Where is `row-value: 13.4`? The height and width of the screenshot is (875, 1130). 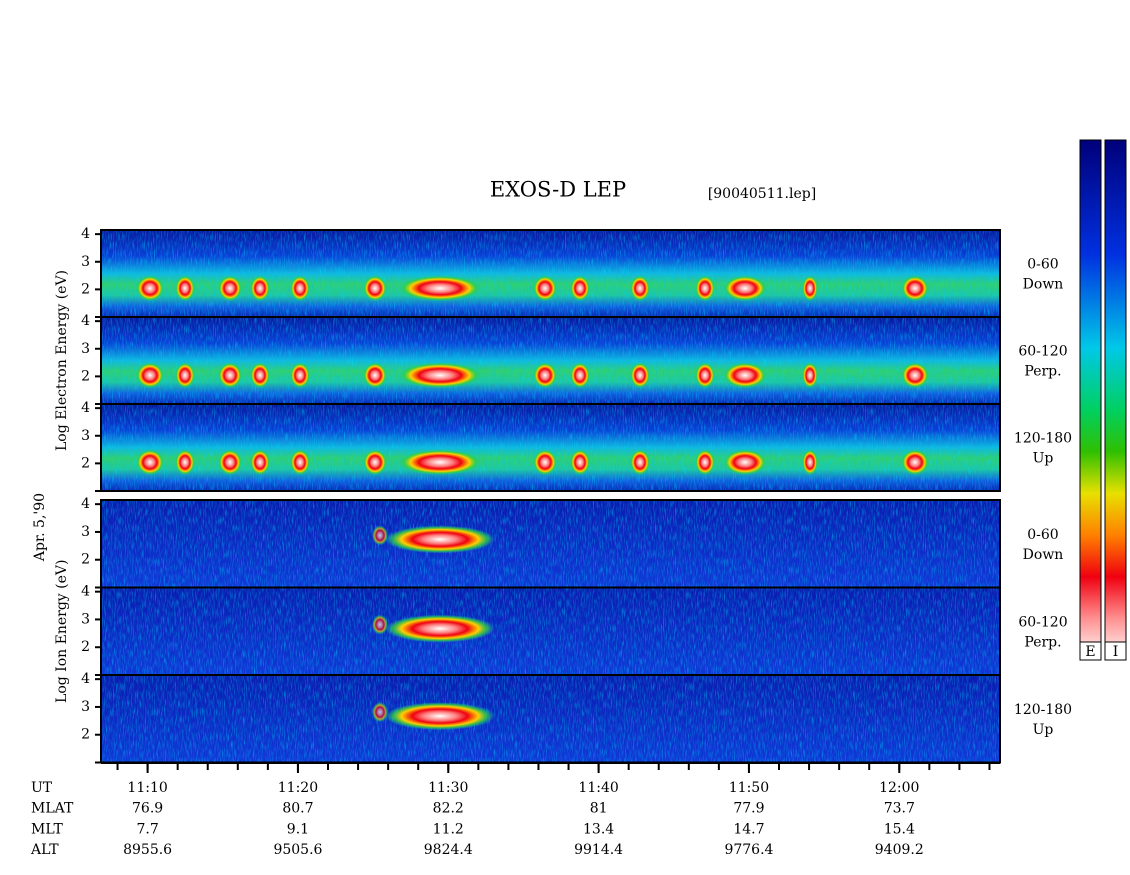
row-value: 13.4 is located at coordinates (598, 829).